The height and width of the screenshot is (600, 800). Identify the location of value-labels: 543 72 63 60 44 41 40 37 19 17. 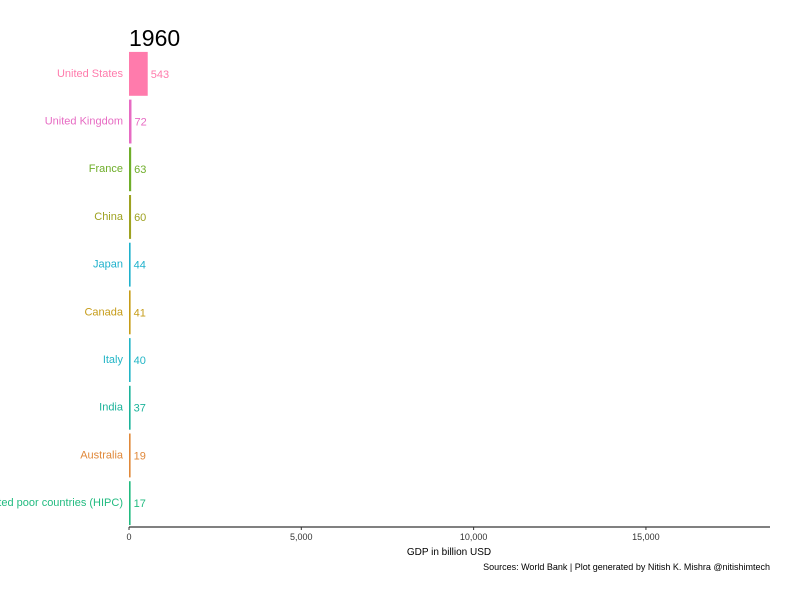
(151, 289).